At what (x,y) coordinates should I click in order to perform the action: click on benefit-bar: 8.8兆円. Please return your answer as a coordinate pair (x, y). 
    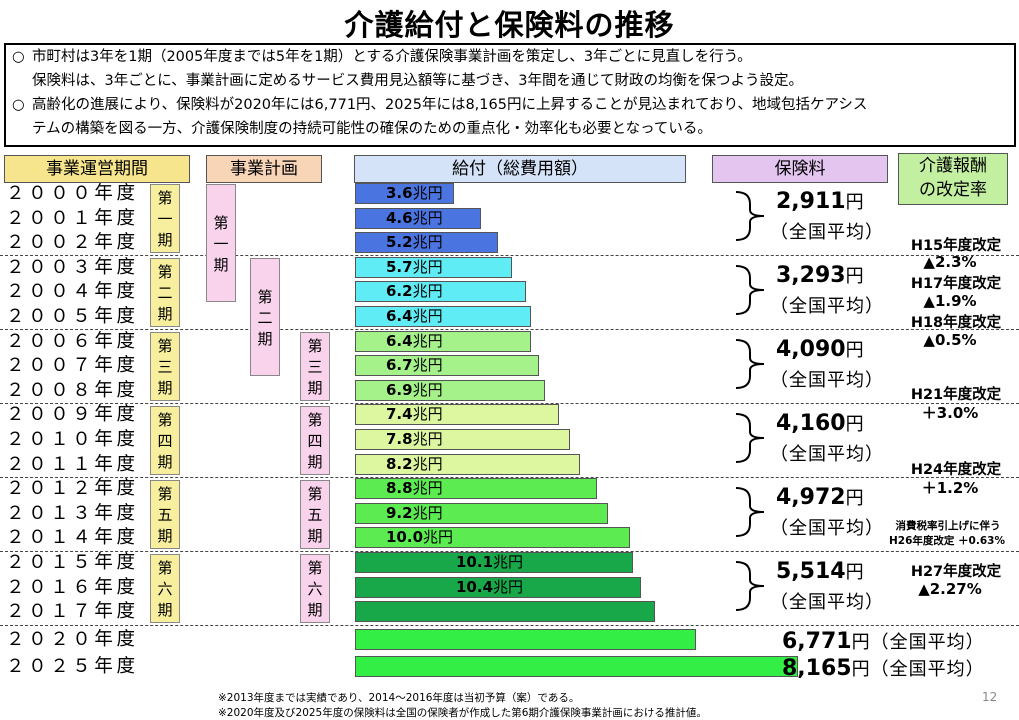
    Looking at the image, I should click on (476, 489).